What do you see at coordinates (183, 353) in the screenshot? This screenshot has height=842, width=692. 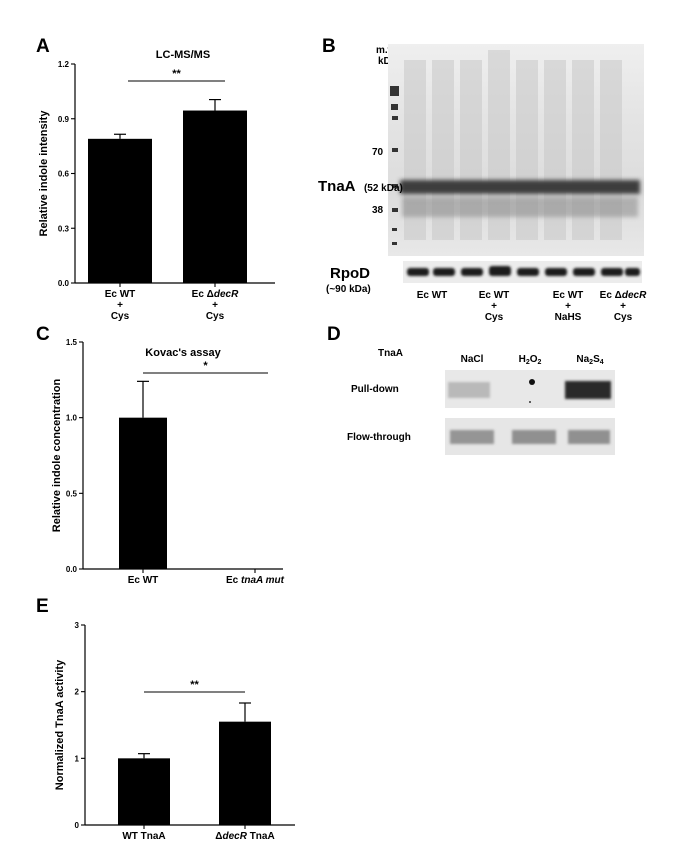 I see `chart-c-title: Kovac's assay` at bounding box center [183, 353].